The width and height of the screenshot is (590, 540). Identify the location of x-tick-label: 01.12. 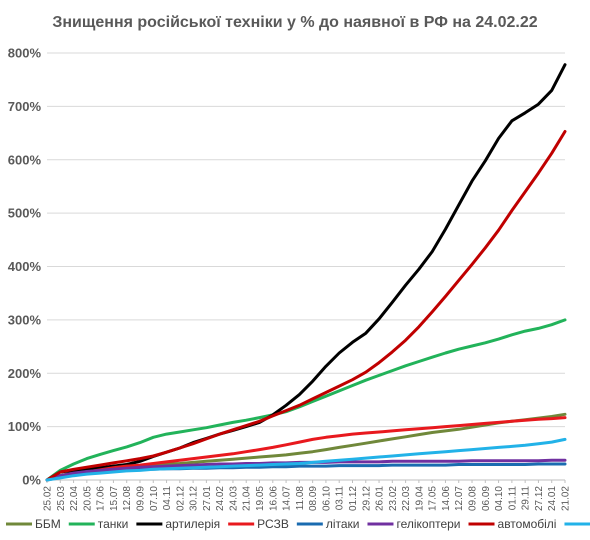
(353, 498).